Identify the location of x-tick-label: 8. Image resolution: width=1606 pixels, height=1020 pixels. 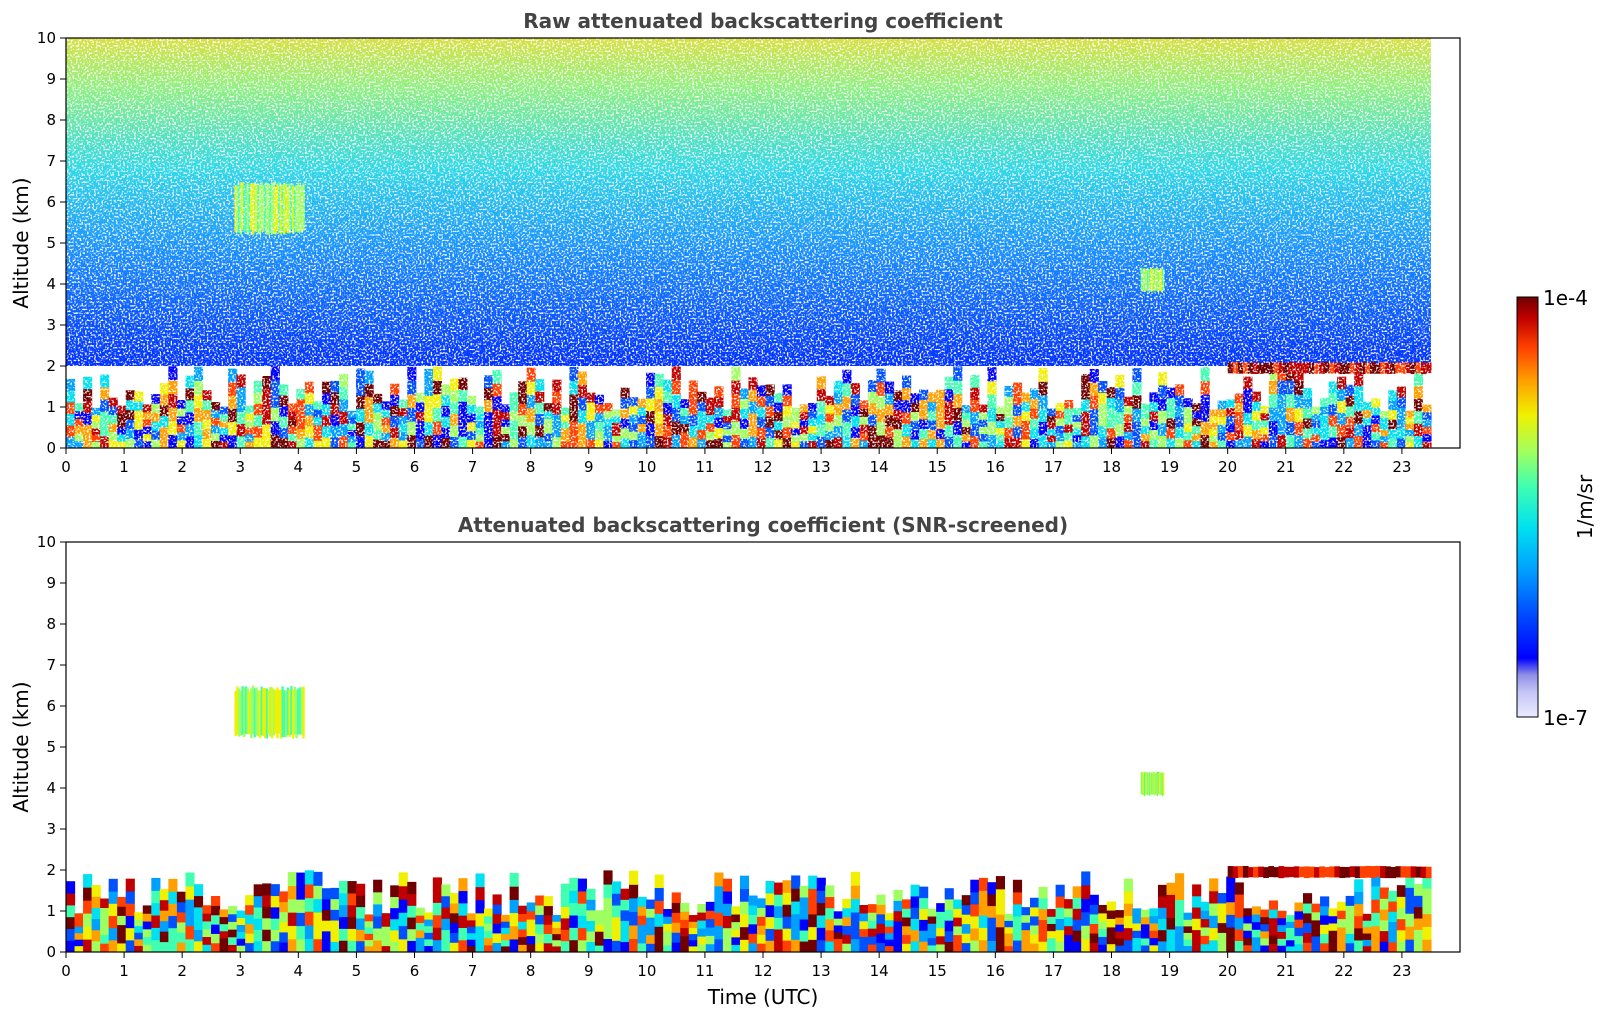
(531, 467).